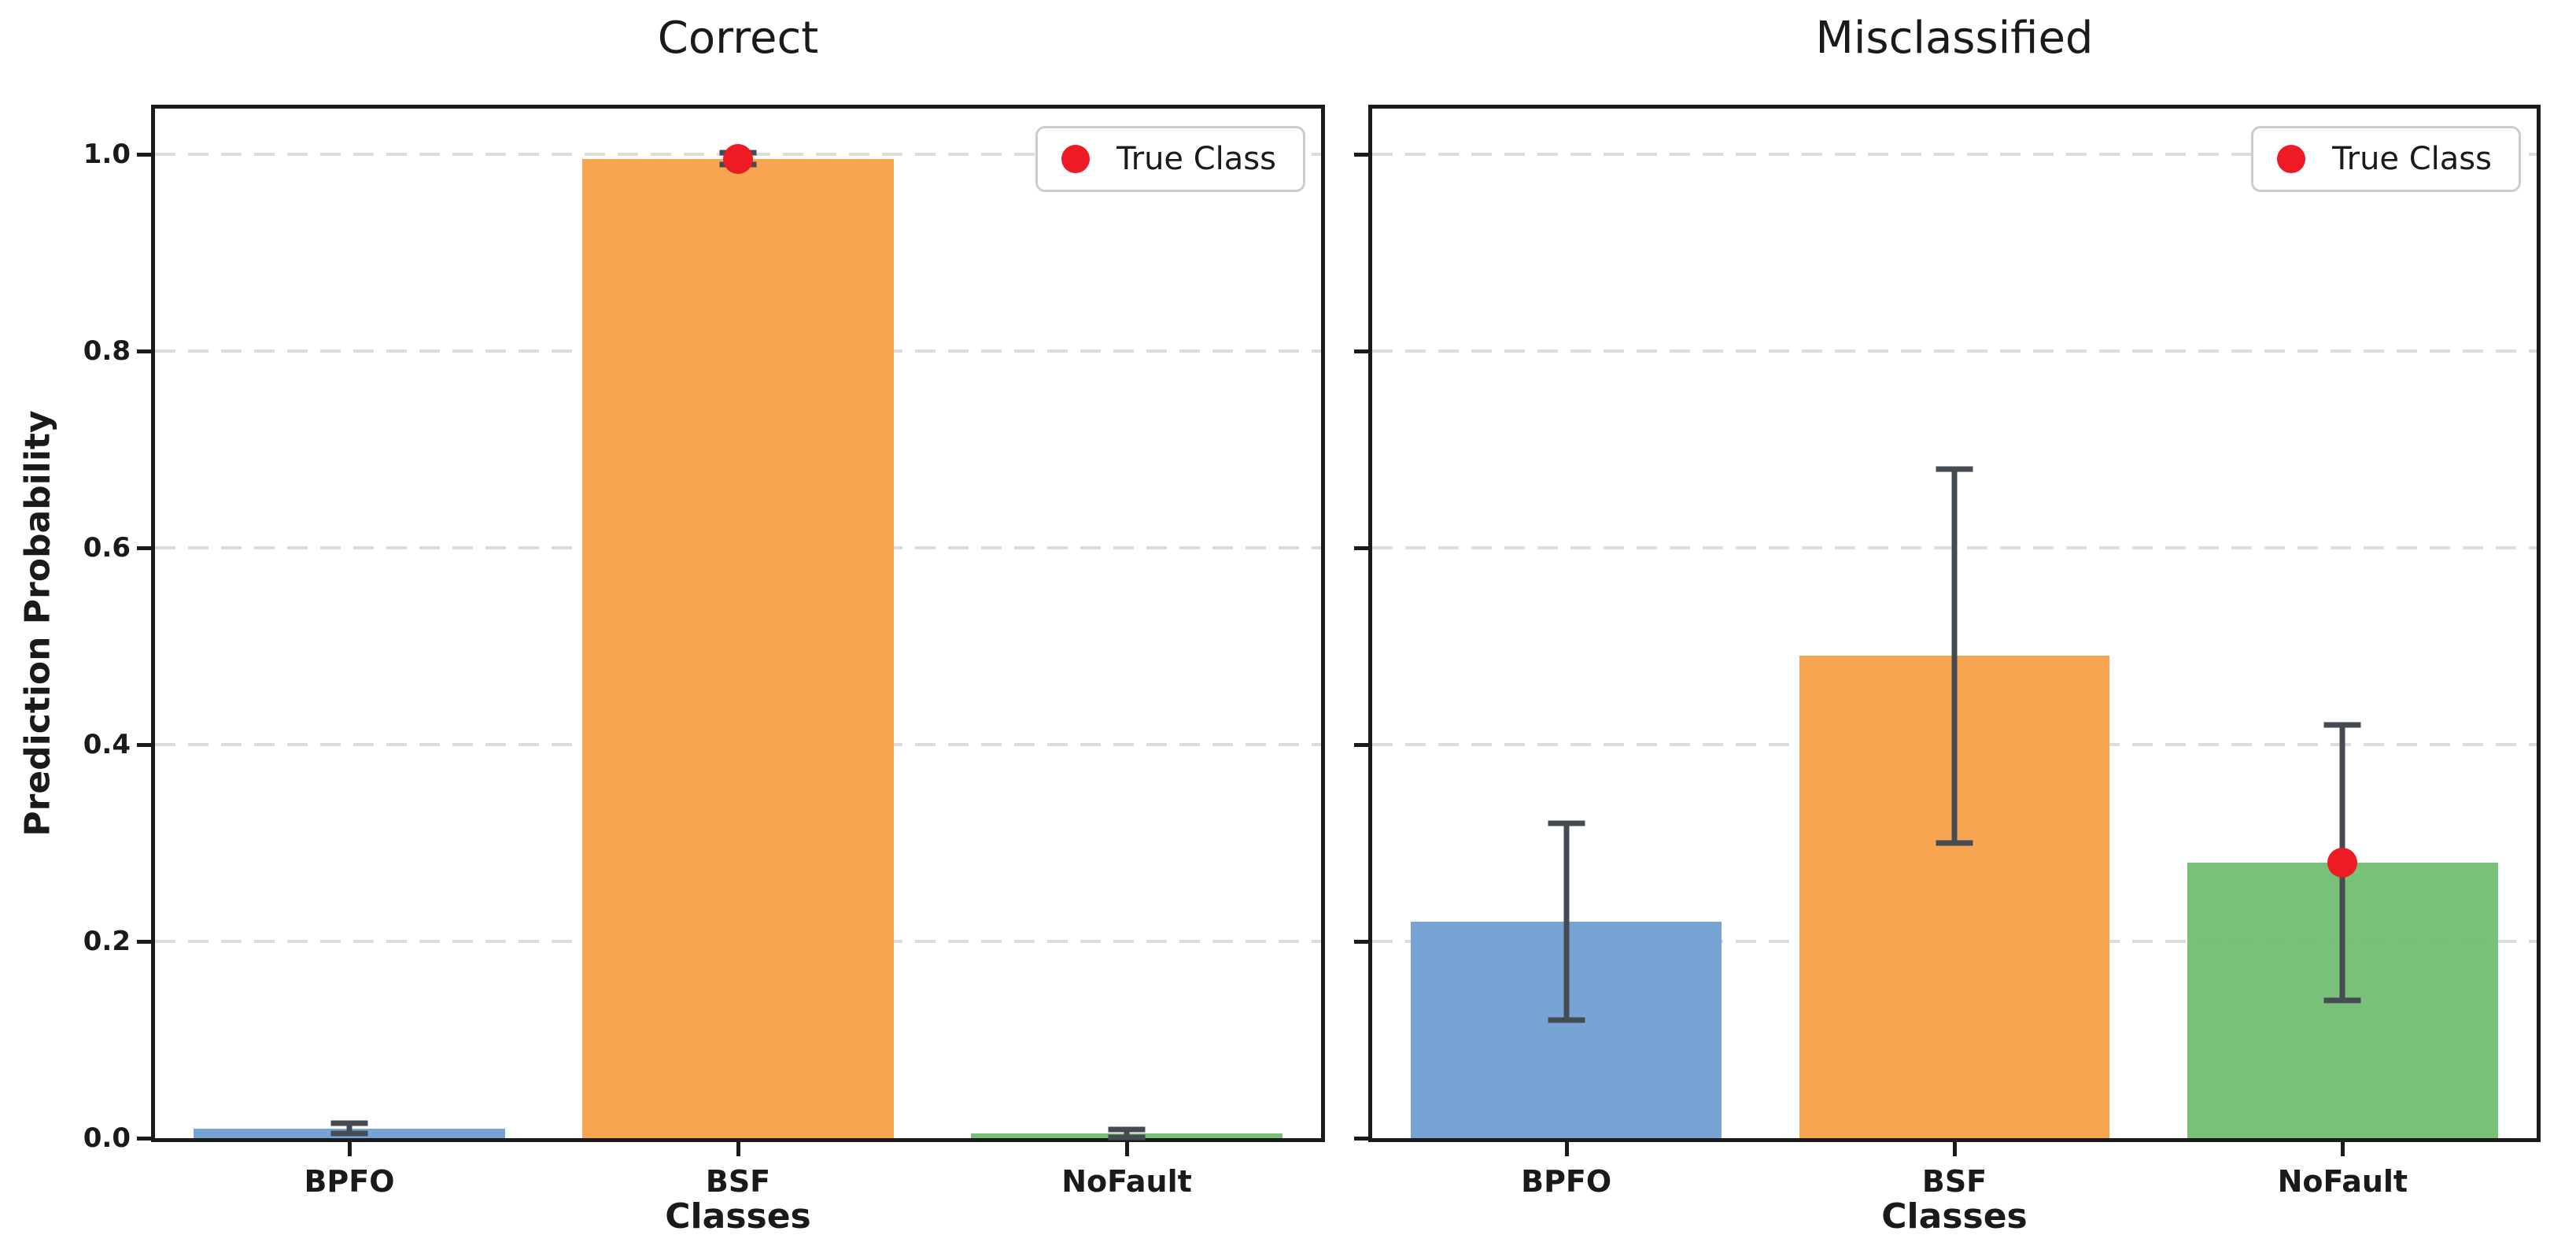 Image resolution: width=2576 pixels, height=1257 pixels. What do you see at coordinates (1954, 1216) in the screenshot?
I see `right-x-axis-label: Classes` at bounding box center [1954, 1216].